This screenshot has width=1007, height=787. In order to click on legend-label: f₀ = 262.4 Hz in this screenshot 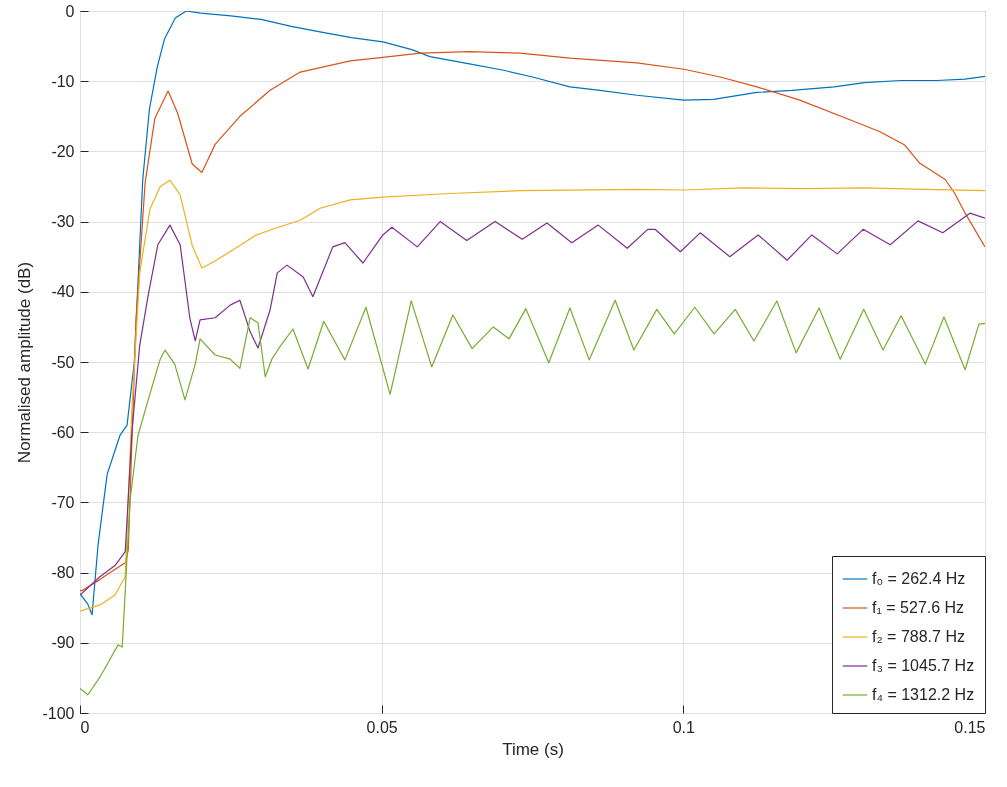, I will do `click(919, 578)`.